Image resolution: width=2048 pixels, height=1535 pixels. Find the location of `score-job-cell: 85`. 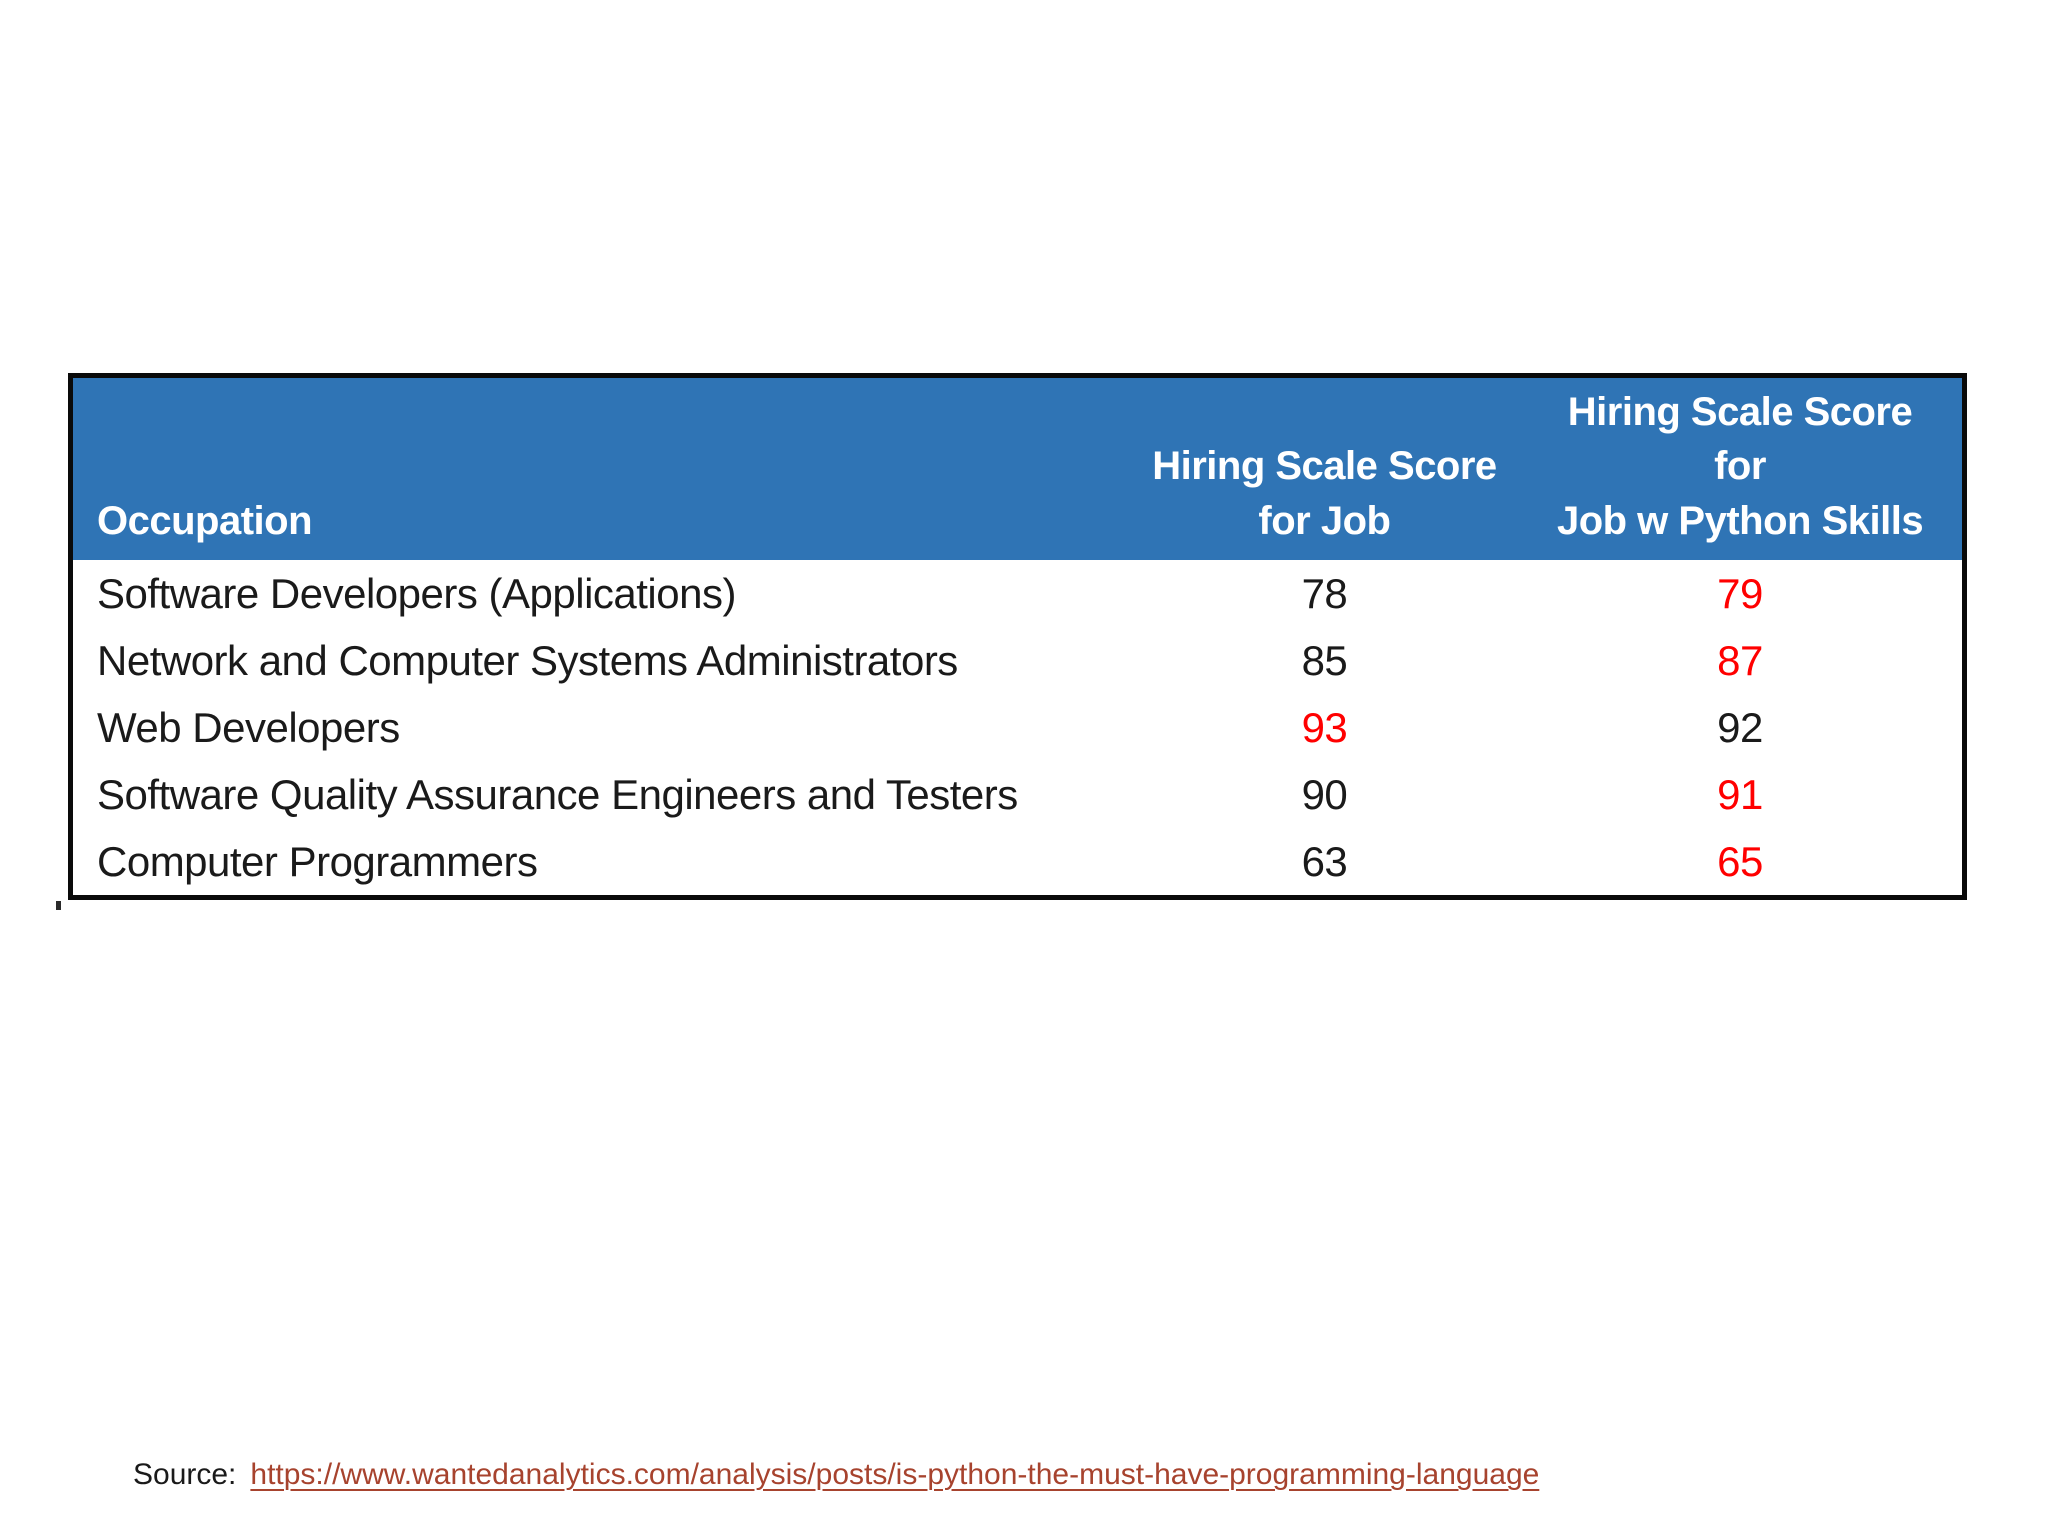

score-job-cell: 85 is located at coordinates (1324, 660).